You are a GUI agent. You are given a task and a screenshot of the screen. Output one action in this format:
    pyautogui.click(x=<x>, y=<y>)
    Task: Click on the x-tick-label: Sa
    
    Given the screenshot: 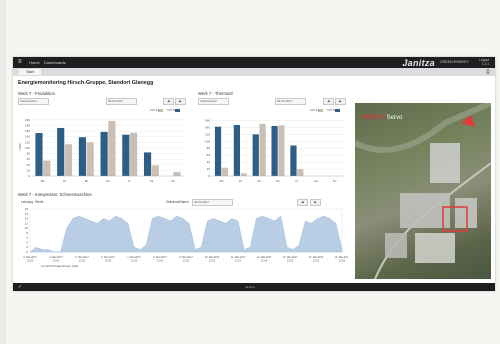 What is the action you would take?
    pyautogui.click(x=152, y=181)
    